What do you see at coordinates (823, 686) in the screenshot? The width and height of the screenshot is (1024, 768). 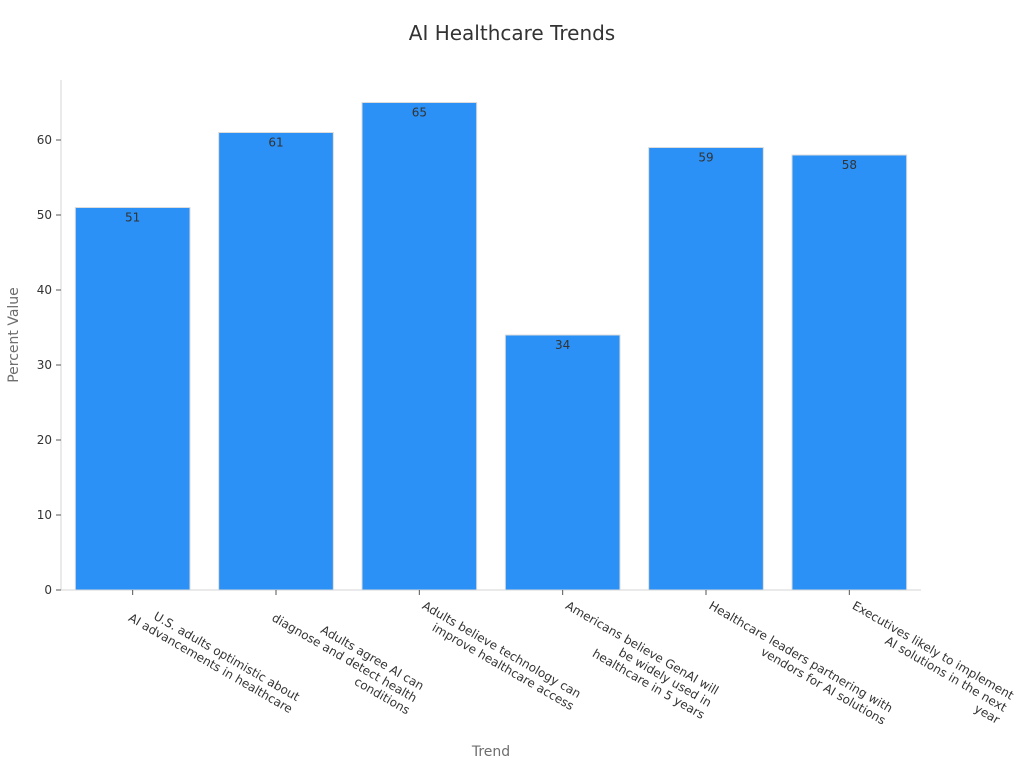 I see `x-tick-label-line: vendors for AI solutions` at bounding box center [823, 686].